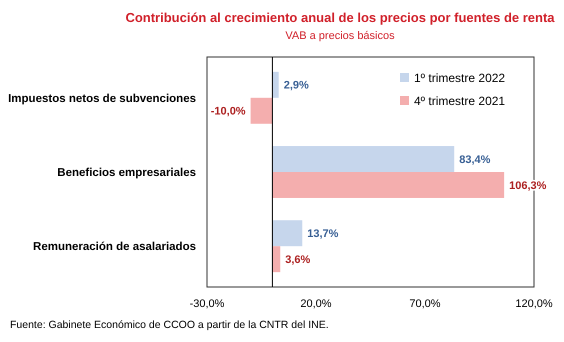 This screenshot has height=342, width=564. I want to click on y-tick-label: Remuneración de asalariados, so click(114, 247).